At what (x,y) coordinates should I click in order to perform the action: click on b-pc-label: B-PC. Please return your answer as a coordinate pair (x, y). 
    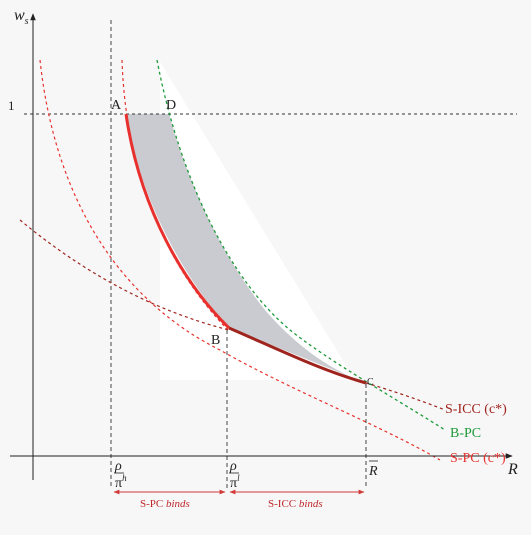
    Looking at the image, I should click on (465, 433).